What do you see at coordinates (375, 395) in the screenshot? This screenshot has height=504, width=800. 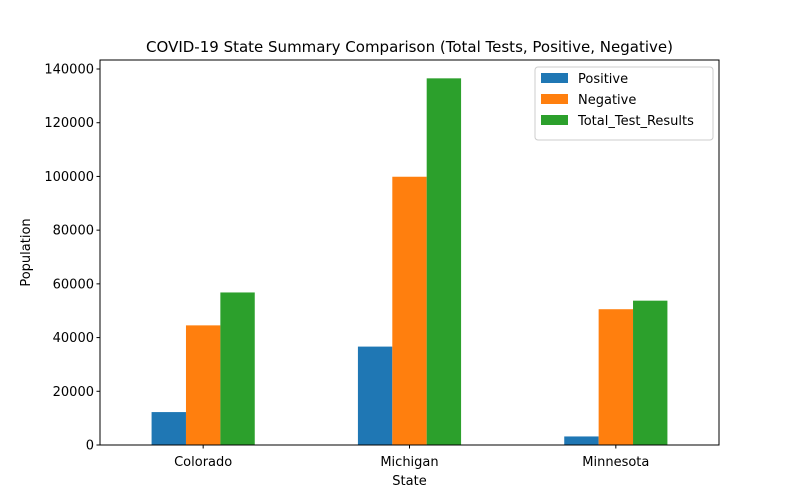 I see `bar-positive-michigan` at bounding box center [375, 395].